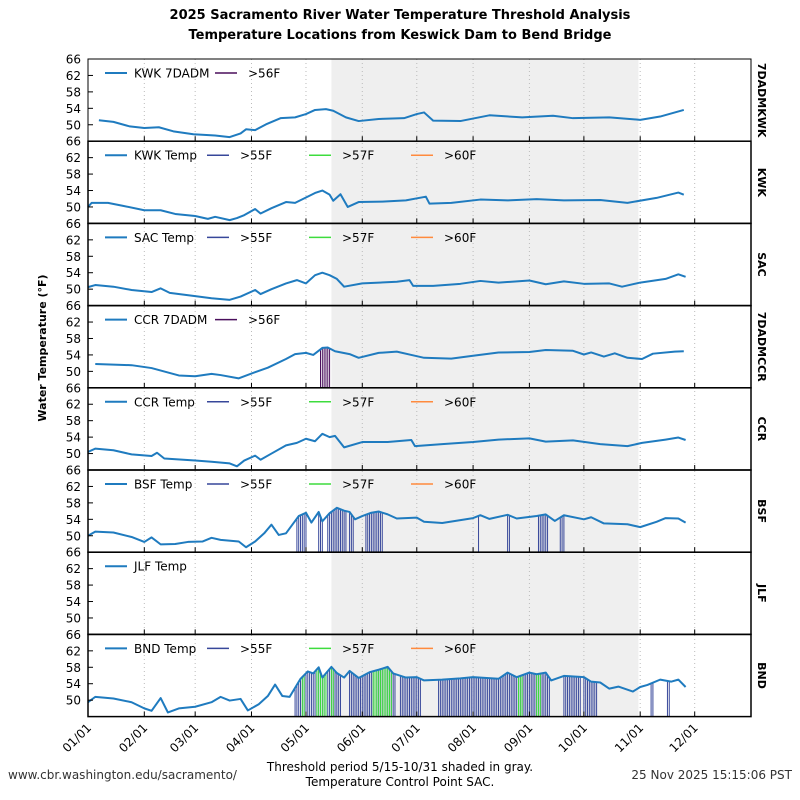 Image resolution: width=800 pixels, height=800 pixels. Describe the element at coordinates (761, 429) in the screenshot. I see `panel-label: CCR` at that location.